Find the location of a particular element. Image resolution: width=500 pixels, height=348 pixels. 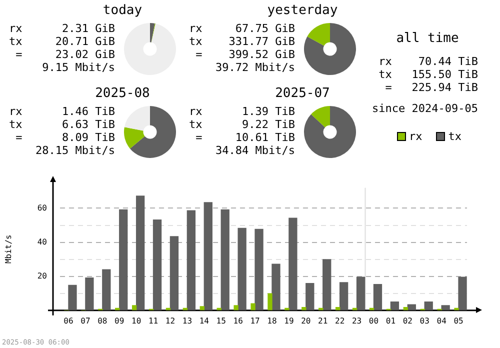

x-tick-label: 08 is located at coordinates (103, 321).